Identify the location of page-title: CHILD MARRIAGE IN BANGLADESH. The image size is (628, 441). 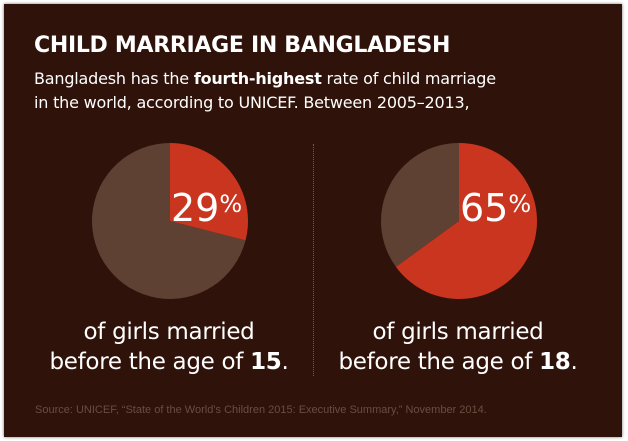
(242, 45).